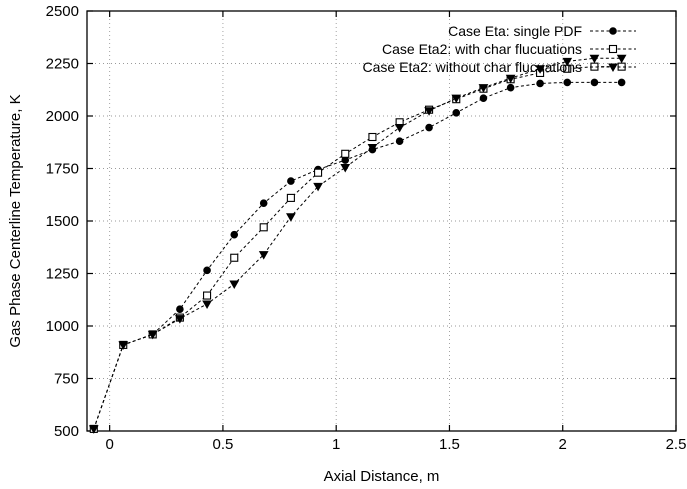 This screenshot has height=489, width=687. I want to click on y-tick-label: 2000, so click(62, 116).